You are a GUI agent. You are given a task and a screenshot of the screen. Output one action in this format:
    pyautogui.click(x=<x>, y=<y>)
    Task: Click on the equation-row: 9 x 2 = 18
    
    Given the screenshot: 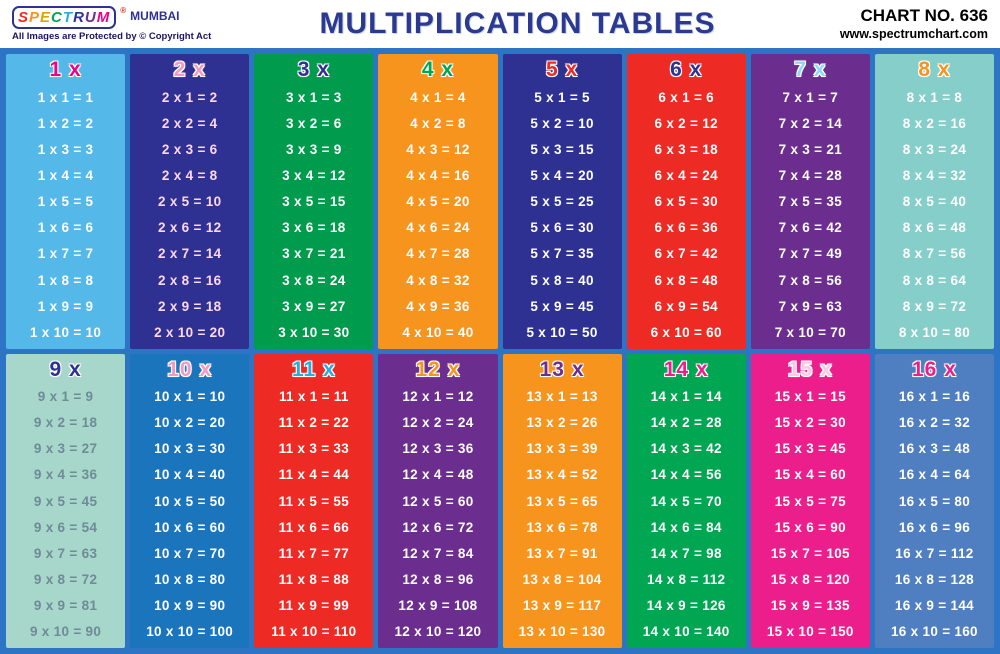 What is the action you would take?
    pyautogui.click(x=65, y=423)
    